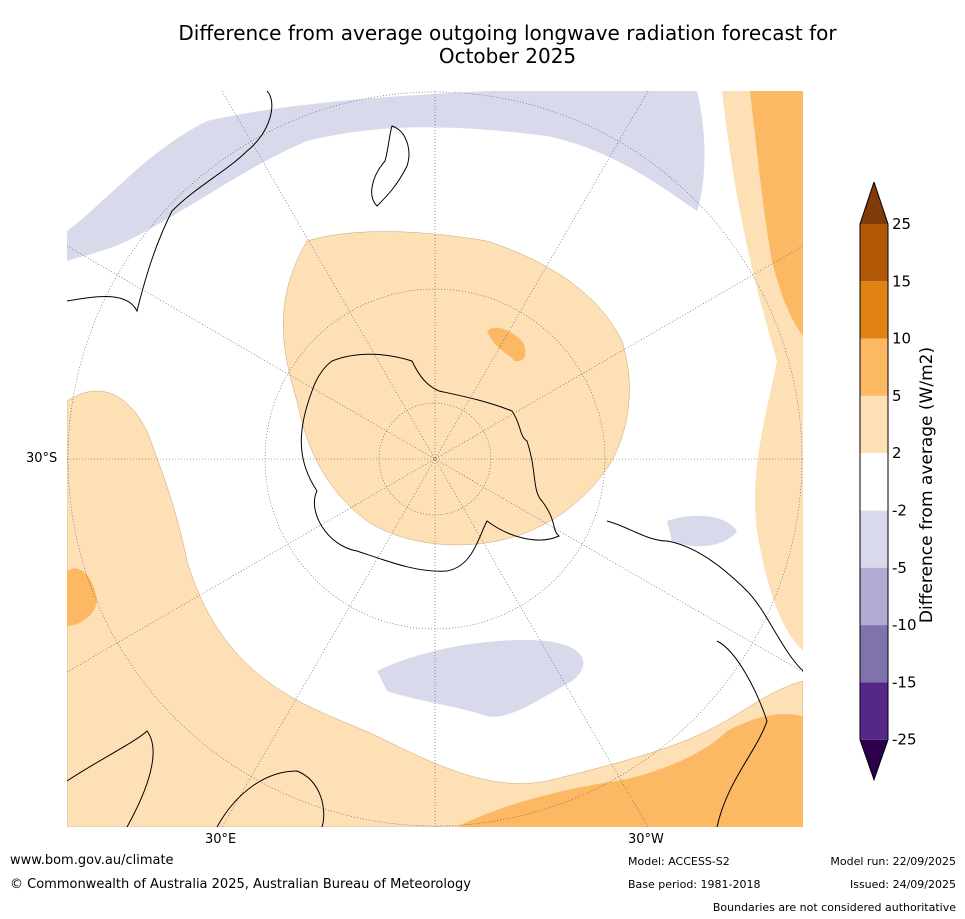 Image resolution: width=965 pixels, height=919 pixels. Describe the element at coordinates (904, 682) in the screenshot. I see `colorbar-tick-label: -15` at that location.